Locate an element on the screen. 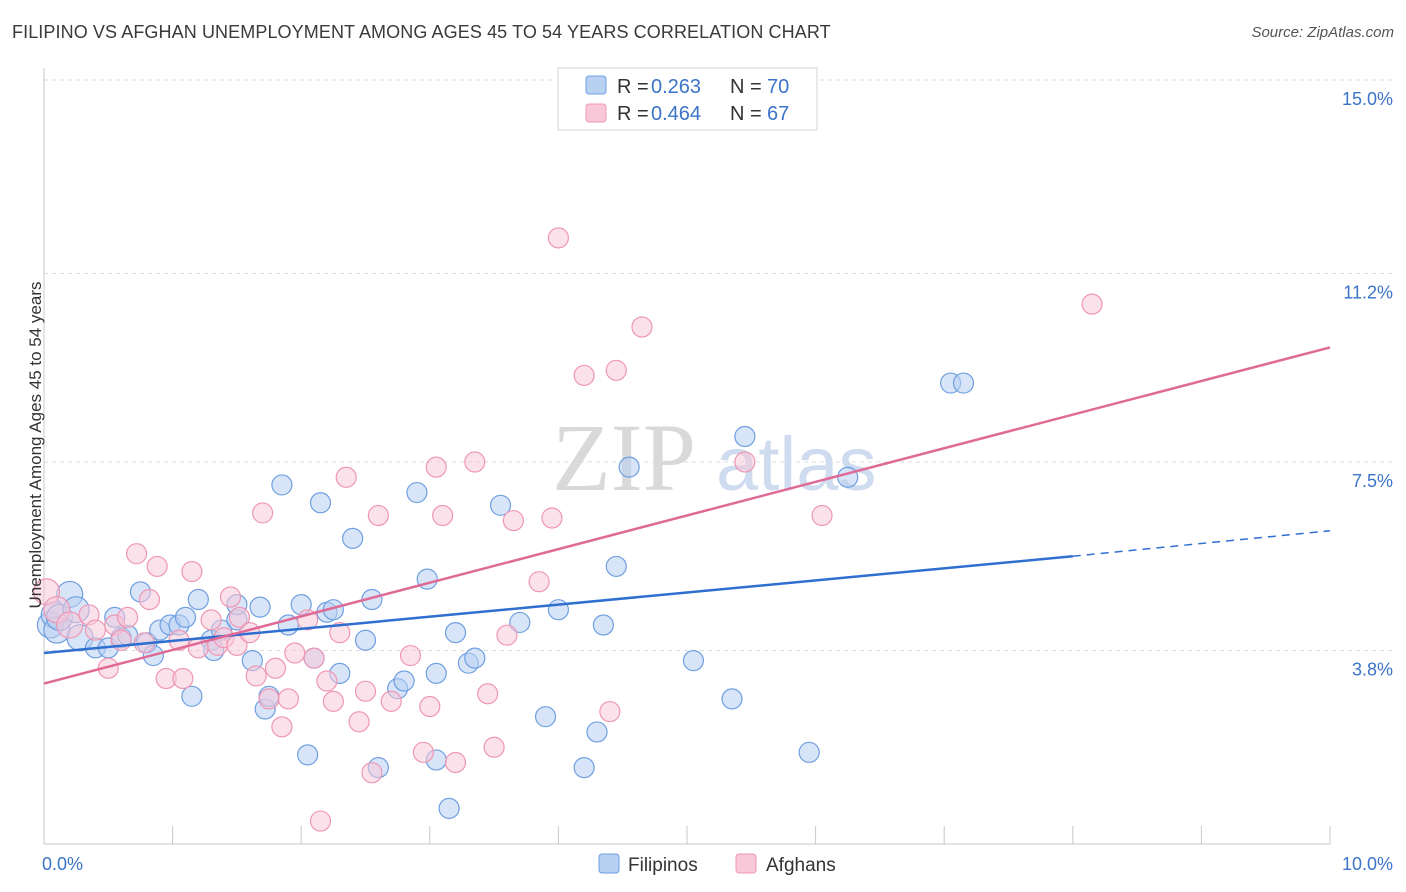  bottom-legend: Filipinos Afghans is located at coordinates (717, 864).